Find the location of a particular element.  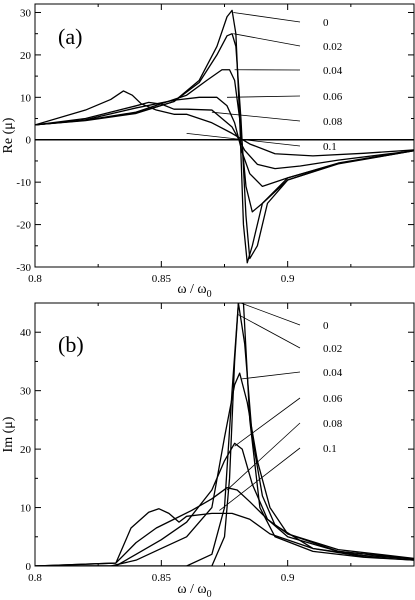

panel-b-y-tick-label: 30 is located at coordinates (26, 392).